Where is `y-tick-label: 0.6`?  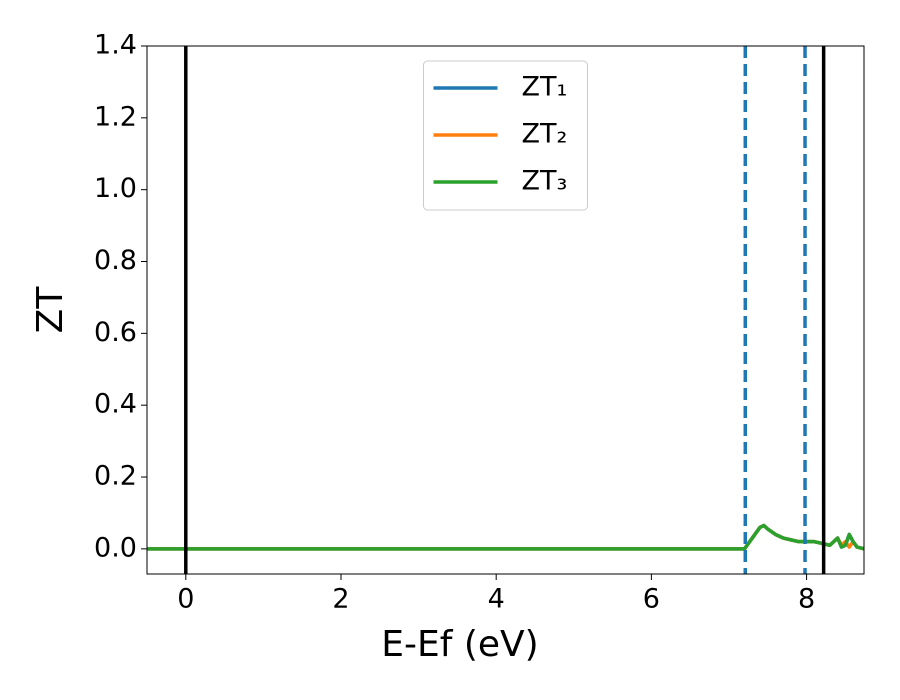
y-tick-label: 0.6 is located at coordinates (115, 332).